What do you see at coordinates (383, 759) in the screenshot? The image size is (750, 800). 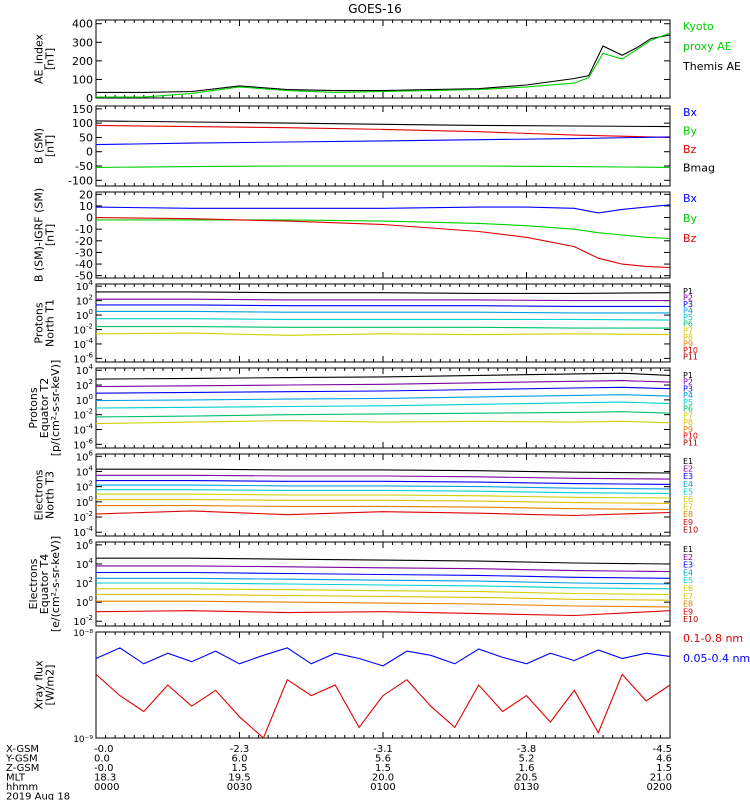 I see `x-row-value: 5.6` at bounding box center [383, 759].